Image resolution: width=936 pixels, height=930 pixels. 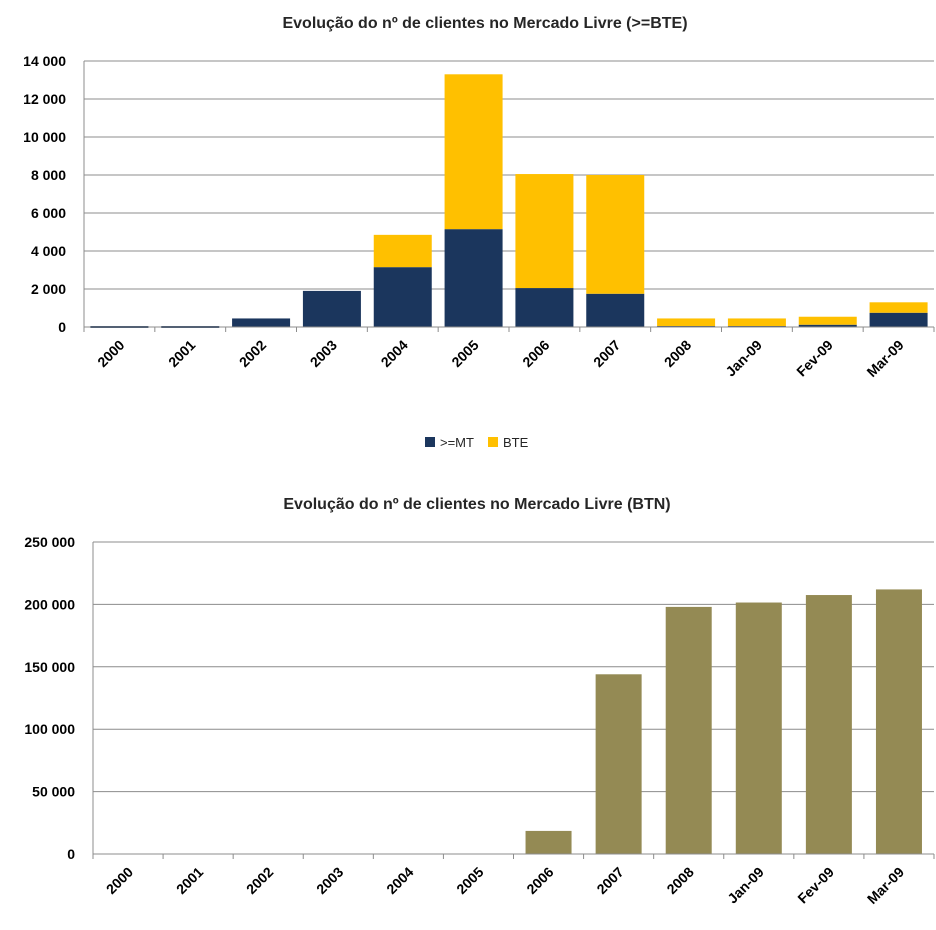 What do you see at coordinates (48, 251) in the screenshot?
I see `y-tick-label: 4 000` at bounding box center [48, 251].